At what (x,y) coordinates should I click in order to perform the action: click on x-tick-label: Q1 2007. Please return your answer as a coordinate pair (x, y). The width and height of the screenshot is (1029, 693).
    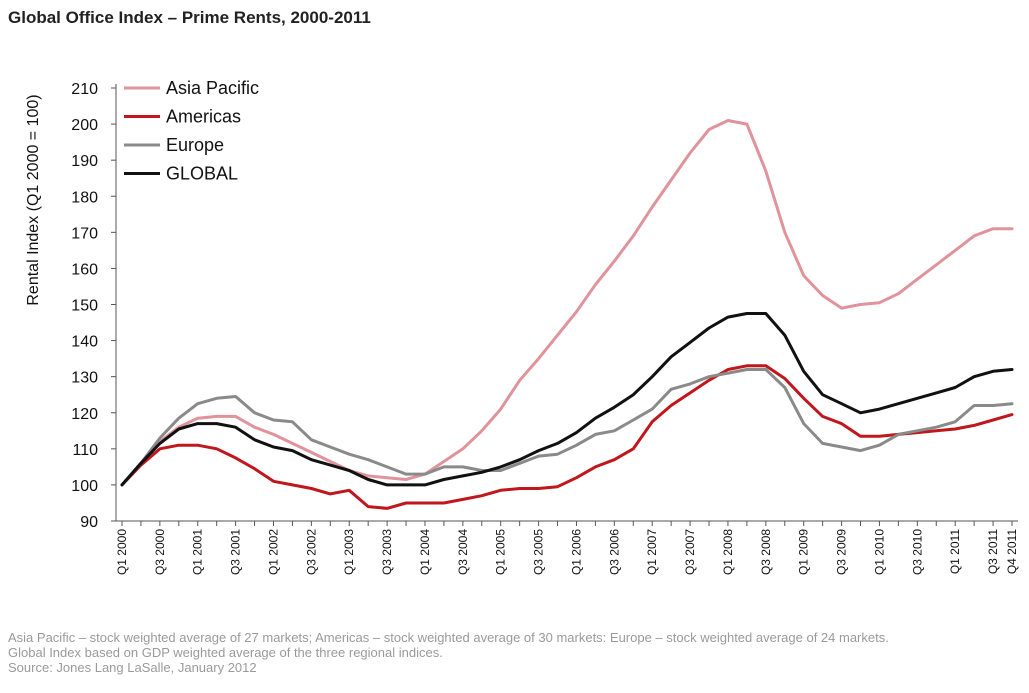
    Looking at the image, I should click on (652, 552).